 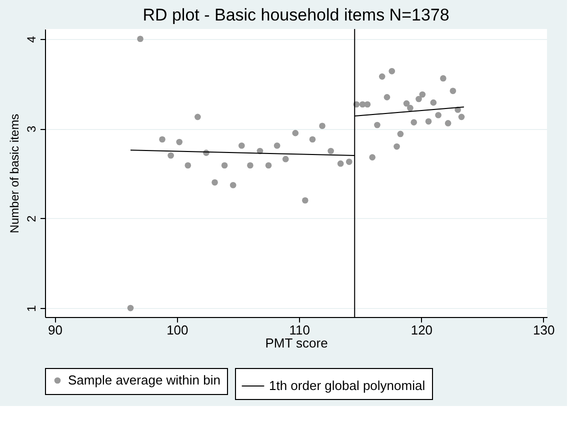 I want to click on y-tick-label: 2, so click(x=31, y=218).